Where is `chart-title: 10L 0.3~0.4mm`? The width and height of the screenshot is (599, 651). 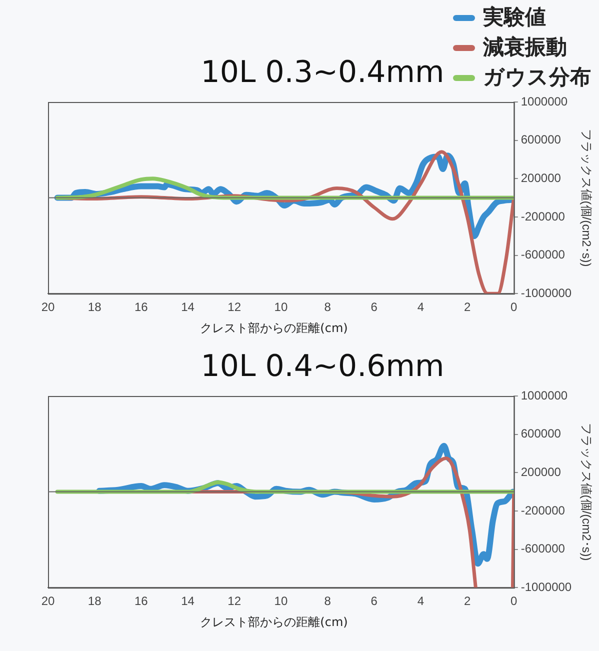 chart-title: 10L 0.3~0.4mm is located at coordinates (322, 72).